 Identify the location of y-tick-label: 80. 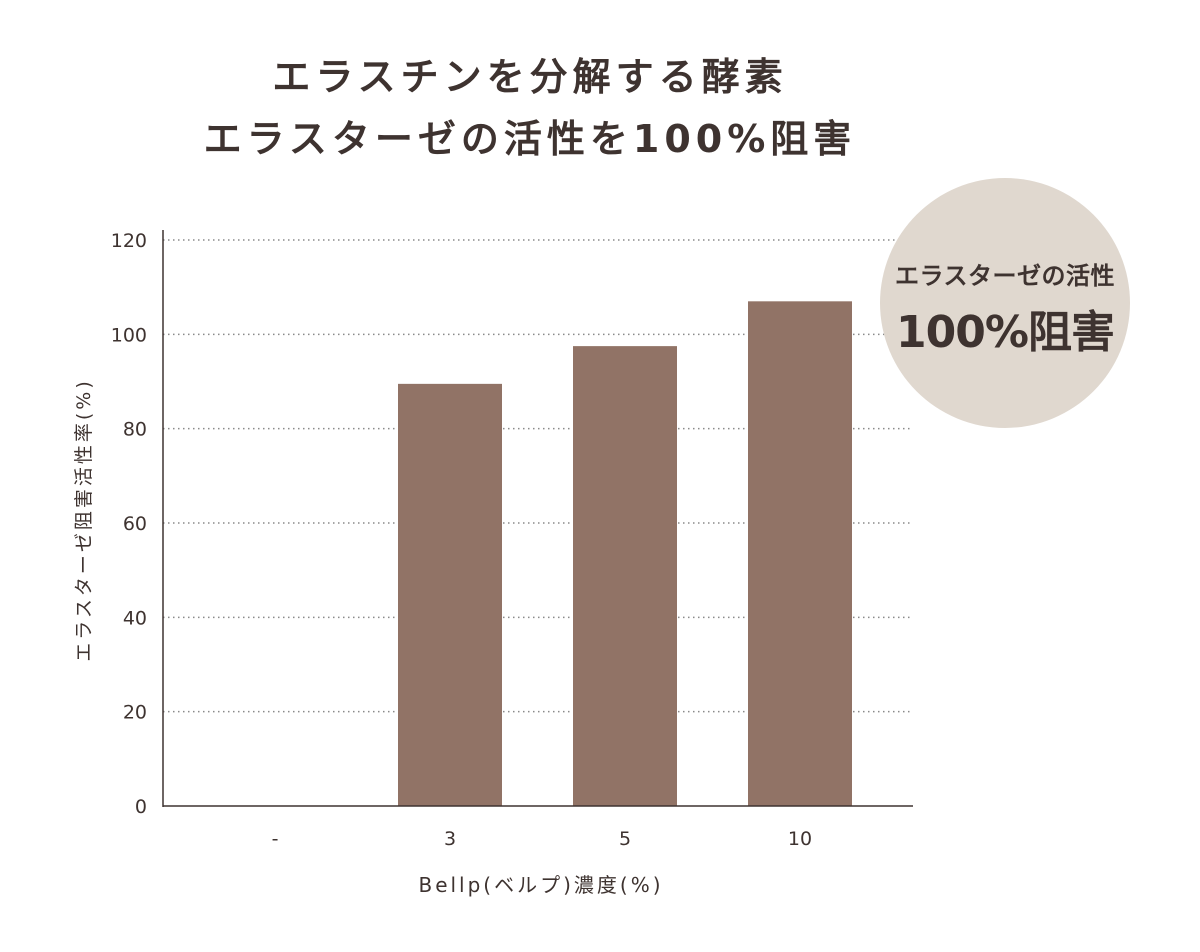
(135, 430).